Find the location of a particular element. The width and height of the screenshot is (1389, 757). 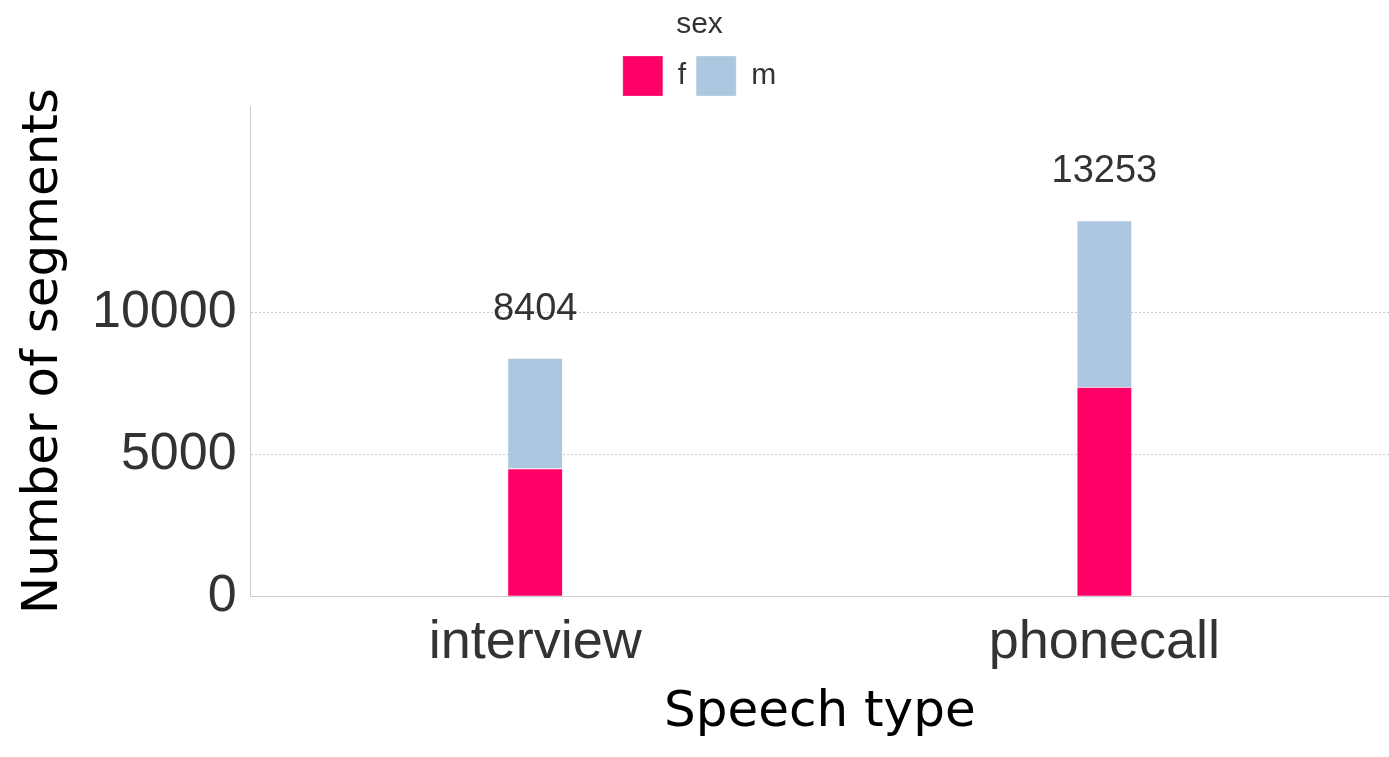

x-tick-label: interview is located at coordinates (535, 639).